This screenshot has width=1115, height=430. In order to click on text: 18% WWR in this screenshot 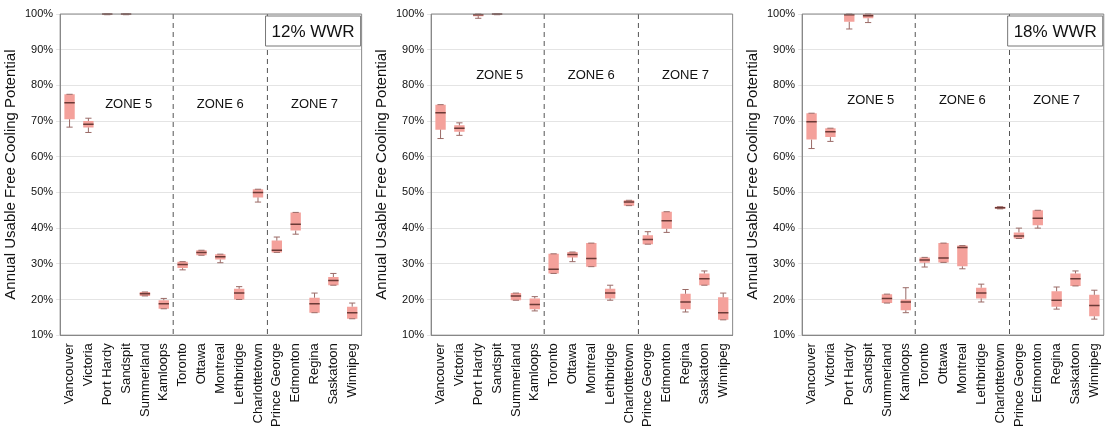, I will do `click(1055, 31)`.